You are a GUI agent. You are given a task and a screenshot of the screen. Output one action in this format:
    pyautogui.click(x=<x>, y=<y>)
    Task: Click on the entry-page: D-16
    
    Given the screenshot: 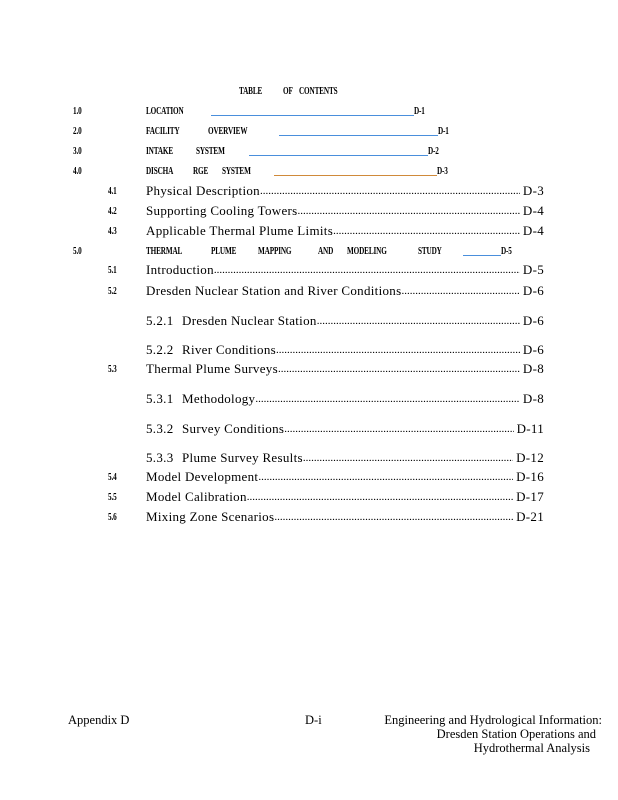 What is the action you would take?
    pyautogui.click(x=530, y=476)
    